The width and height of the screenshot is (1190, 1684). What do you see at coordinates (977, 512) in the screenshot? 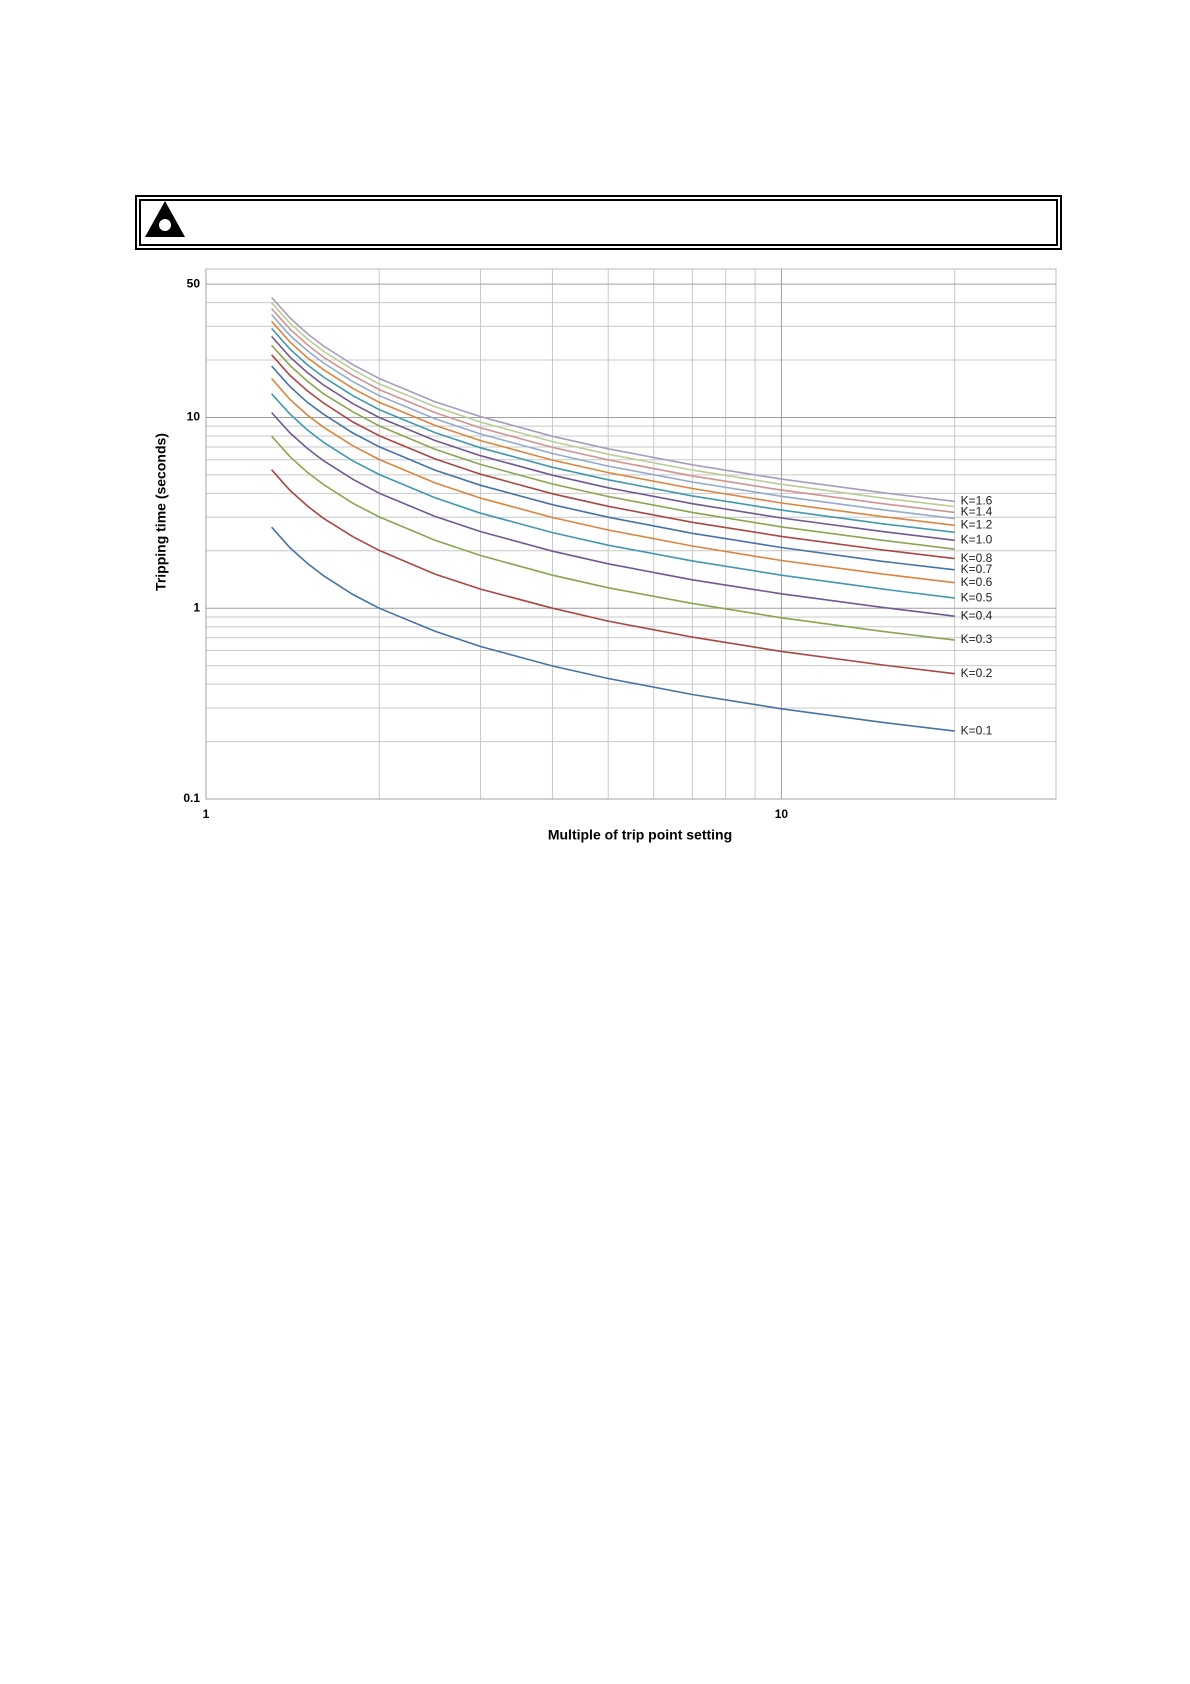
I see `curve-label: K=1.4` at bounding box center [977, 512].